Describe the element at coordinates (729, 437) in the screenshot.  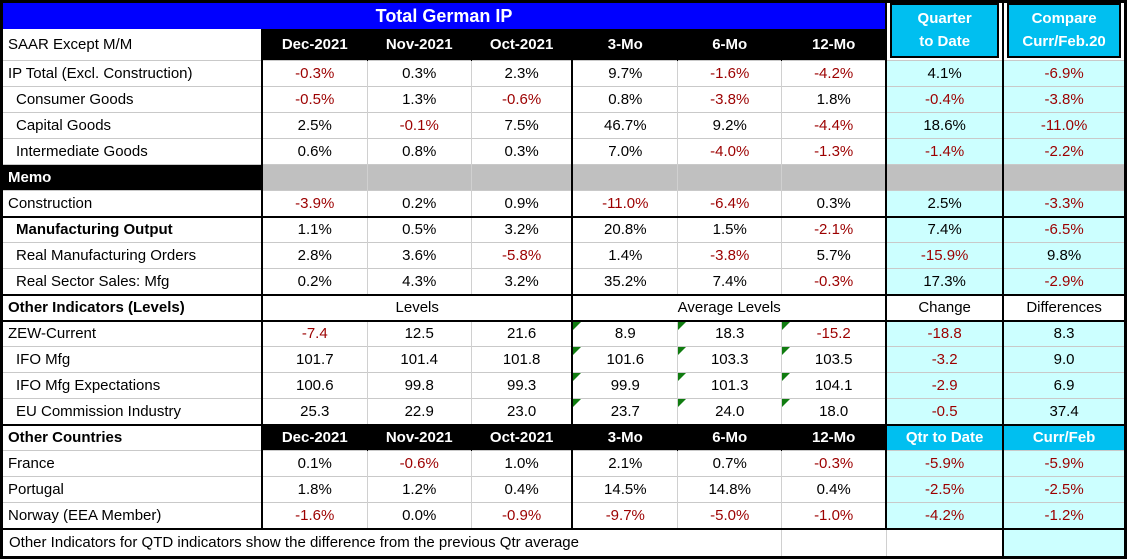
I see `column-header-period-1: 6-Mo` at that location.